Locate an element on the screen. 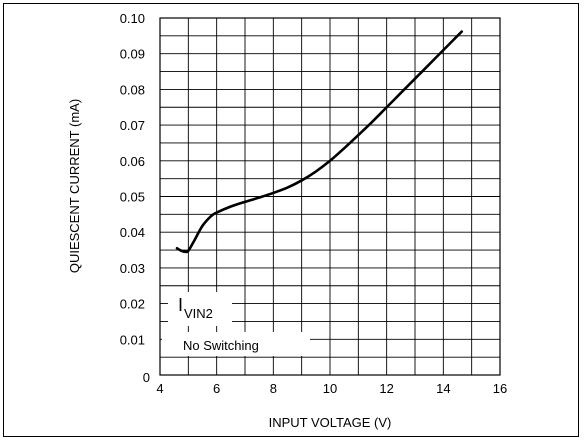 This screenshot has height=441, width=584. annotation-note: No Switching is located at coordinates (221, 345).